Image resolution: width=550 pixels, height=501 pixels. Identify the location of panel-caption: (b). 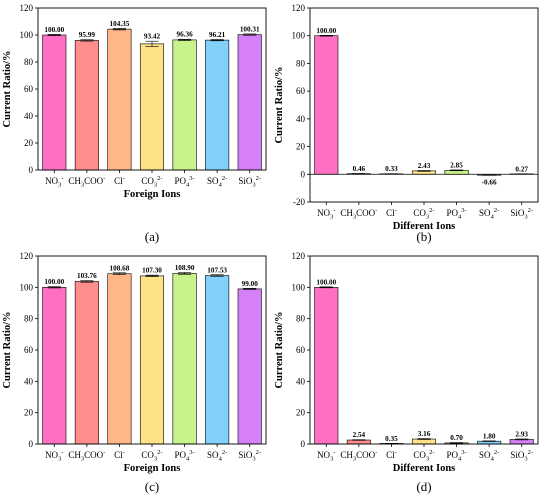
(423, 236).